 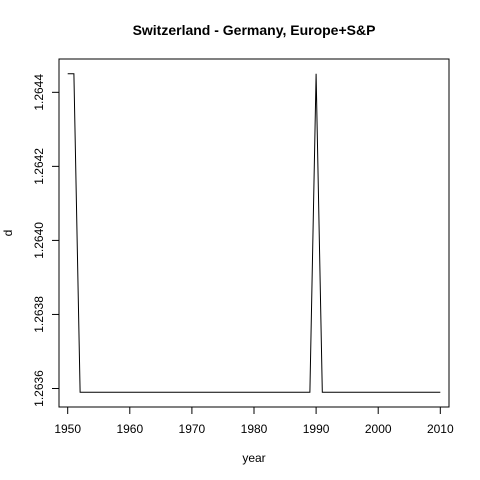 I want to click on y-axis: 1.2636 1.2638 1.2640 1.2642 1.2644, so click(x=46, y=240).